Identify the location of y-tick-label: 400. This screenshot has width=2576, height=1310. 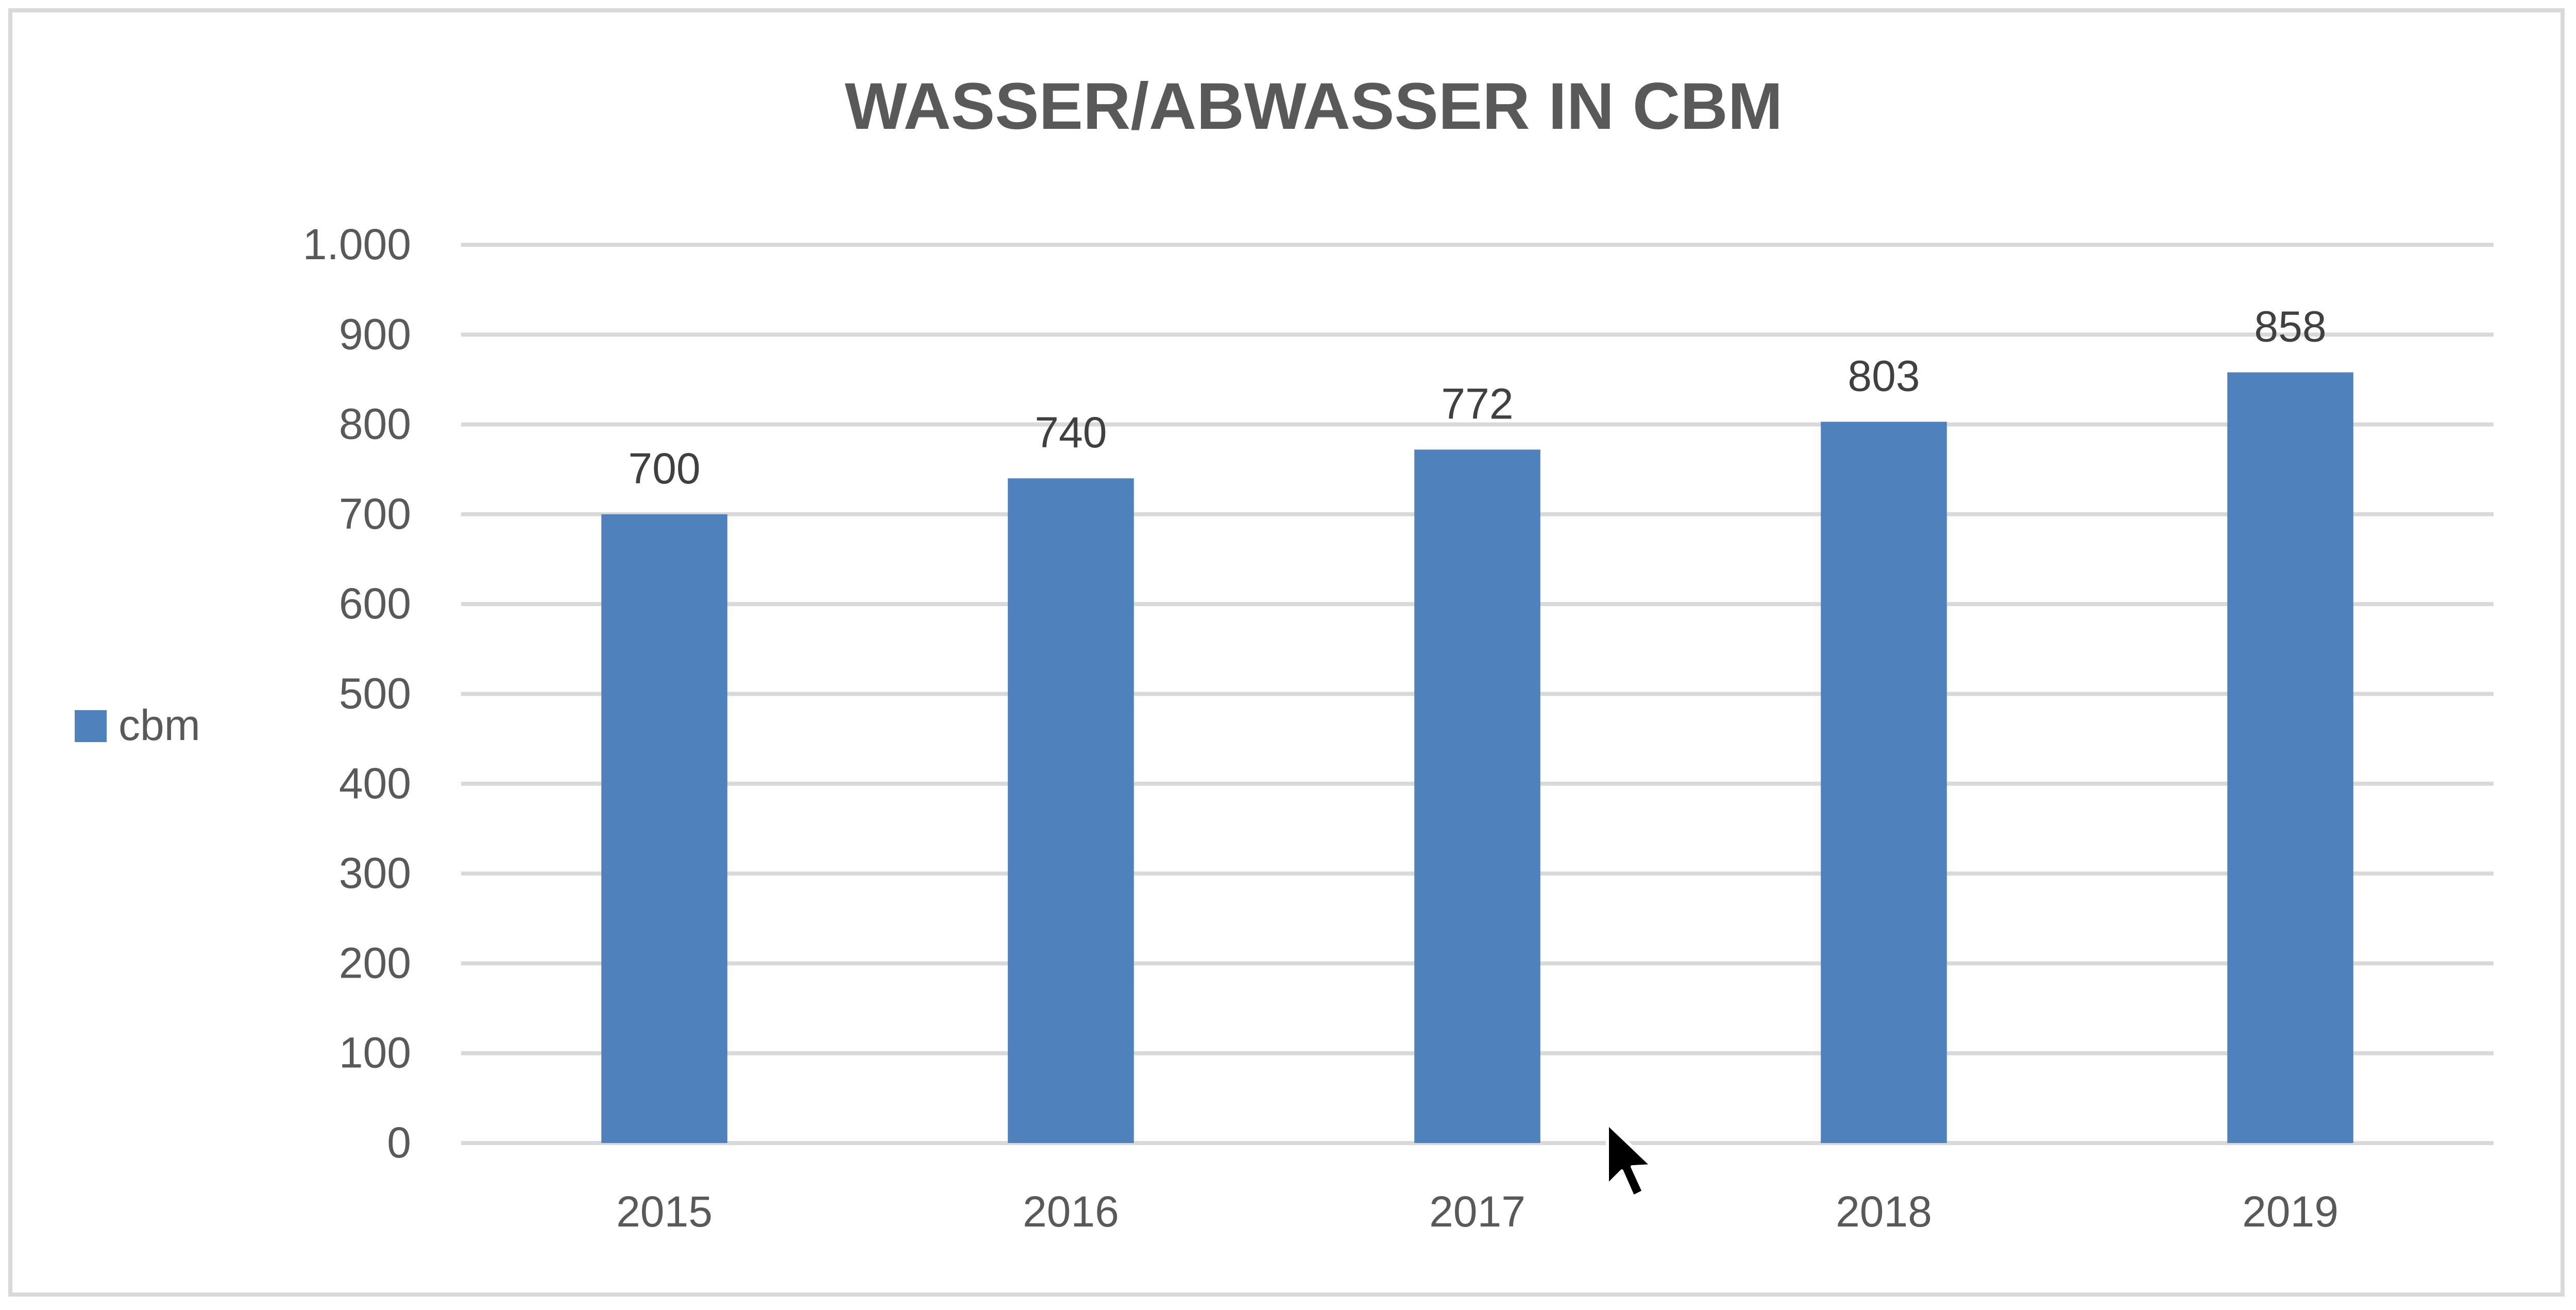
(375, 784).